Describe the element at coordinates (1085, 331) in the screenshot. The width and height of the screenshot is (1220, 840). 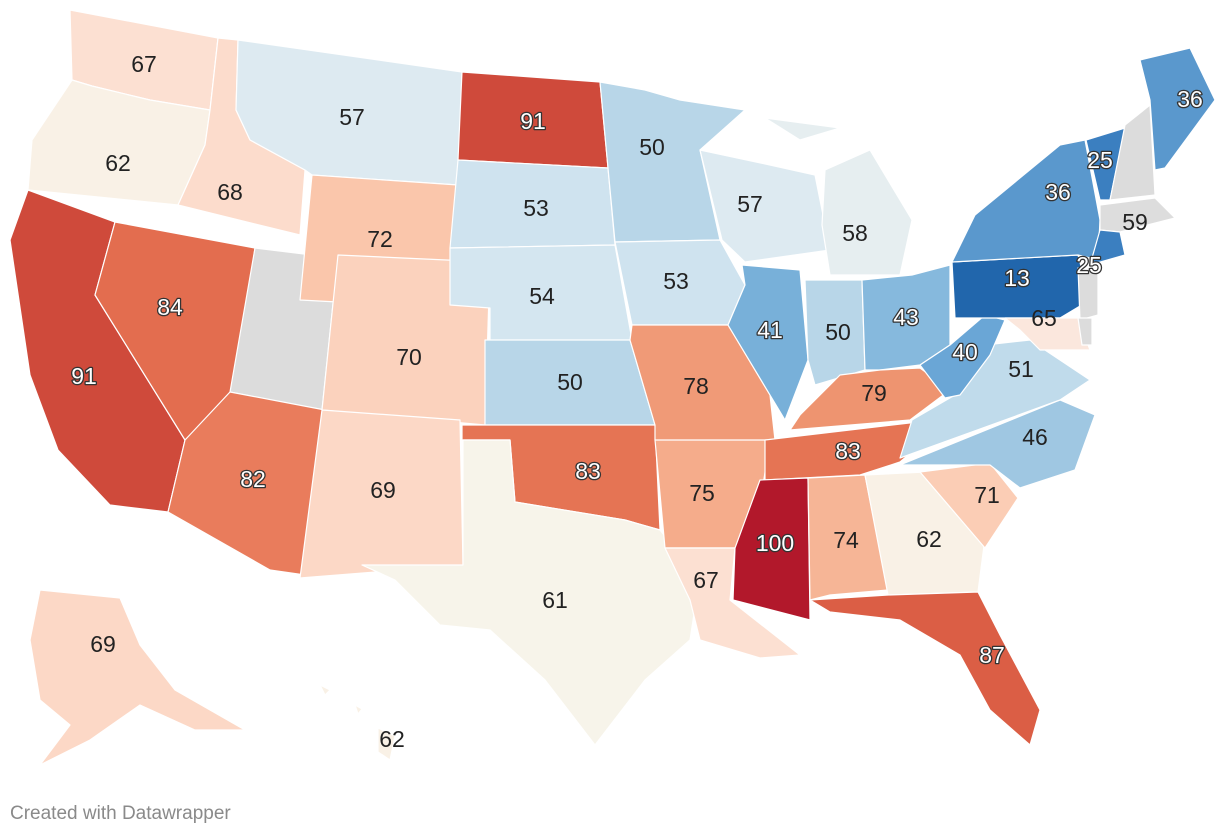
I see `state-de` at that location.